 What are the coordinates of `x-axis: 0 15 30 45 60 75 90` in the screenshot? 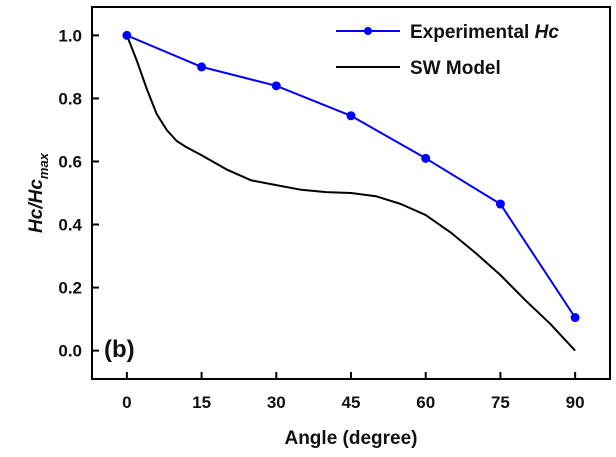 It's located at (353, 392).